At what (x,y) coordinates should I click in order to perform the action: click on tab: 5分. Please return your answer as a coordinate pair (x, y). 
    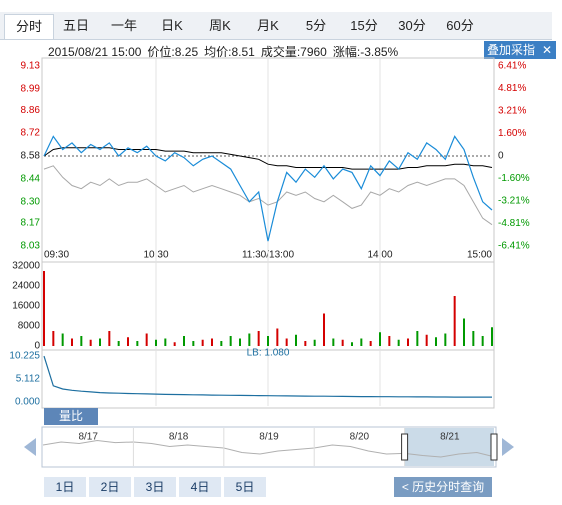
    Looking at the image, I should click on (316, 25).